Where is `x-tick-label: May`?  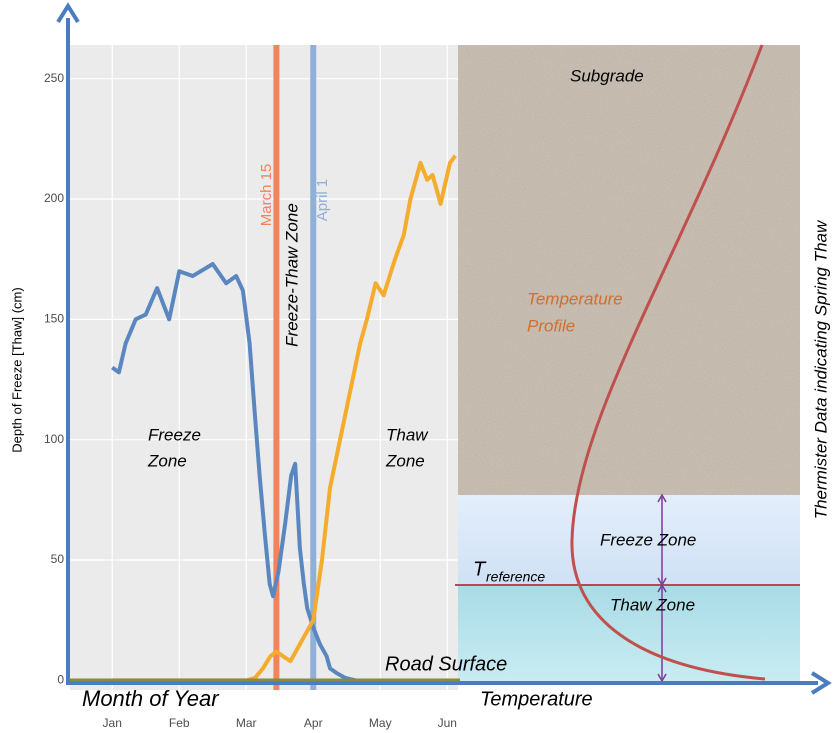
x-tick-label: May is located at coordinates (380, 723).